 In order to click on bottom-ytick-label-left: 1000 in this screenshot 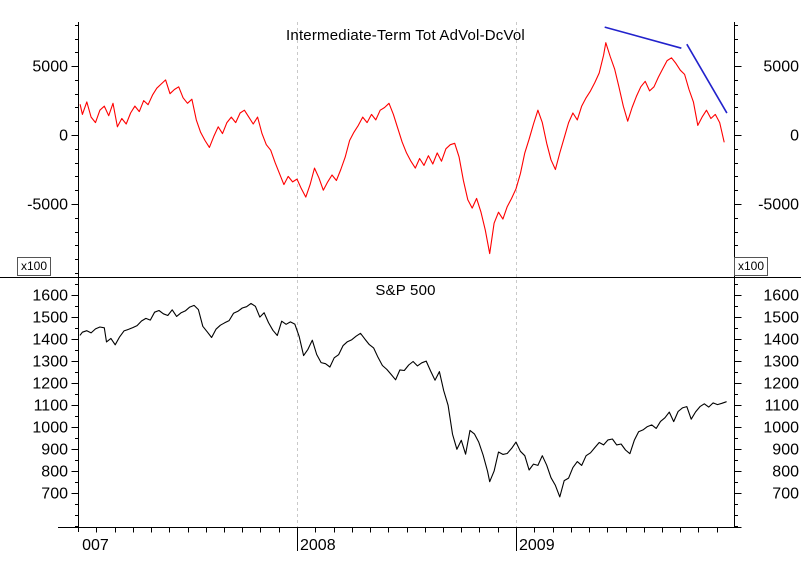, I will do `click(50, 428)`.